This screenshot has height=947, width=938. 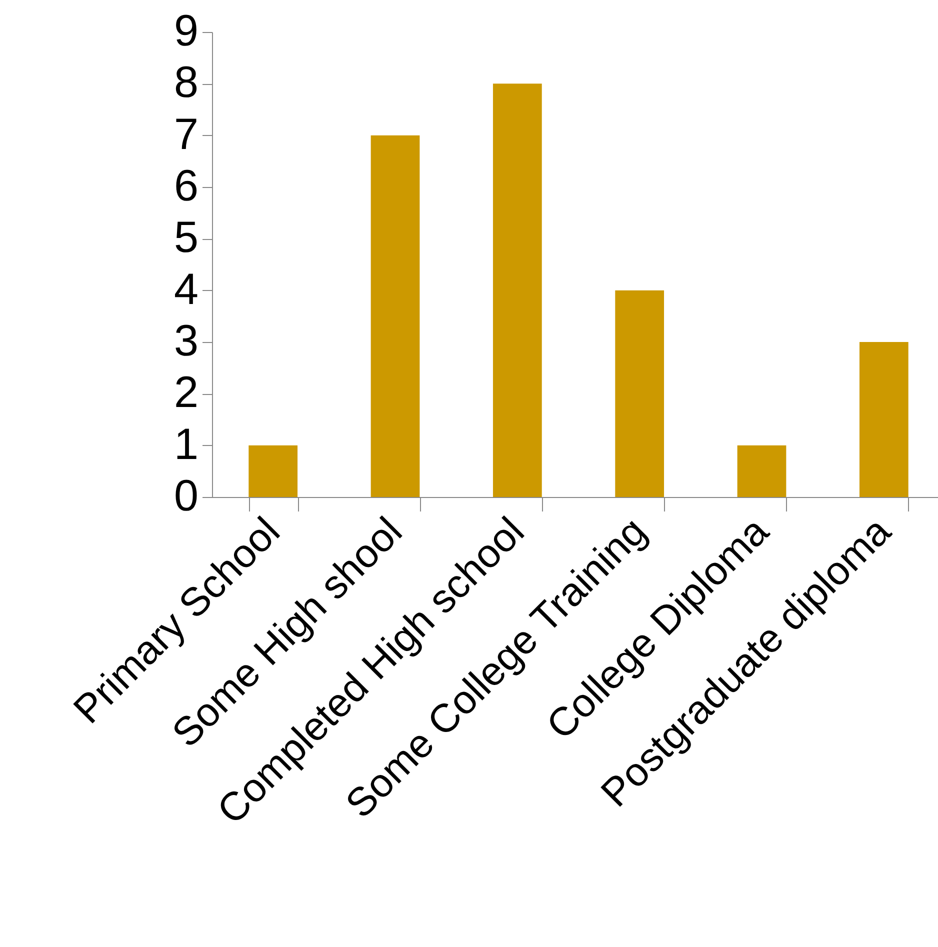 I want to click on y-tick-label: 9, so click(x=186, y=31).